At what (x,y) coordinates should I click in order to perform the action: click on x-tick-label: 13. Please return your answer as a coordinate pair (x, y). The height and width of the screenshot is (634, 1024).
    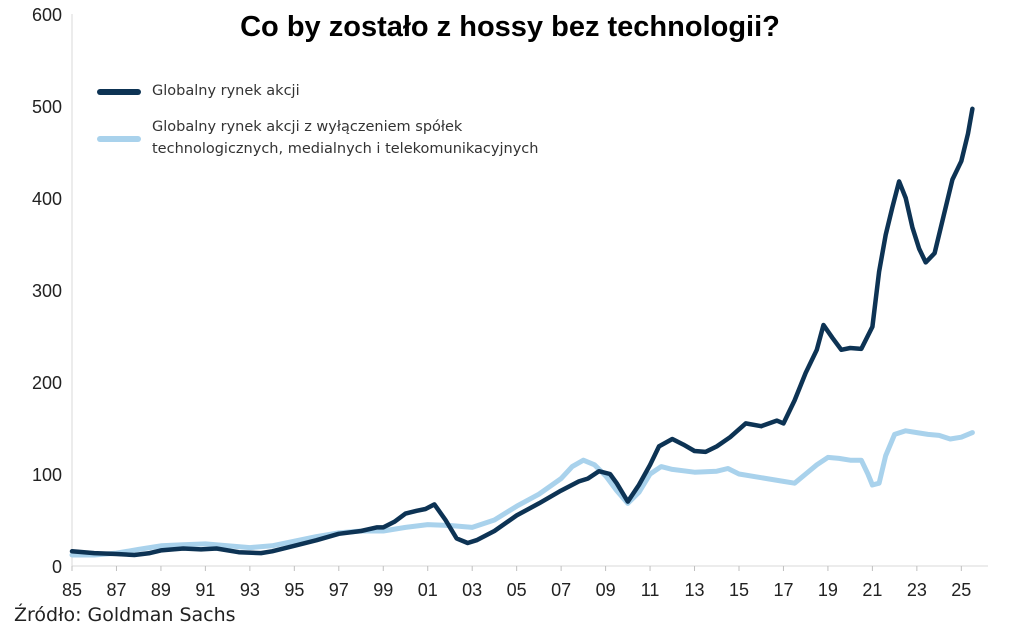
    Looking at the image, I should click on (695, 590).